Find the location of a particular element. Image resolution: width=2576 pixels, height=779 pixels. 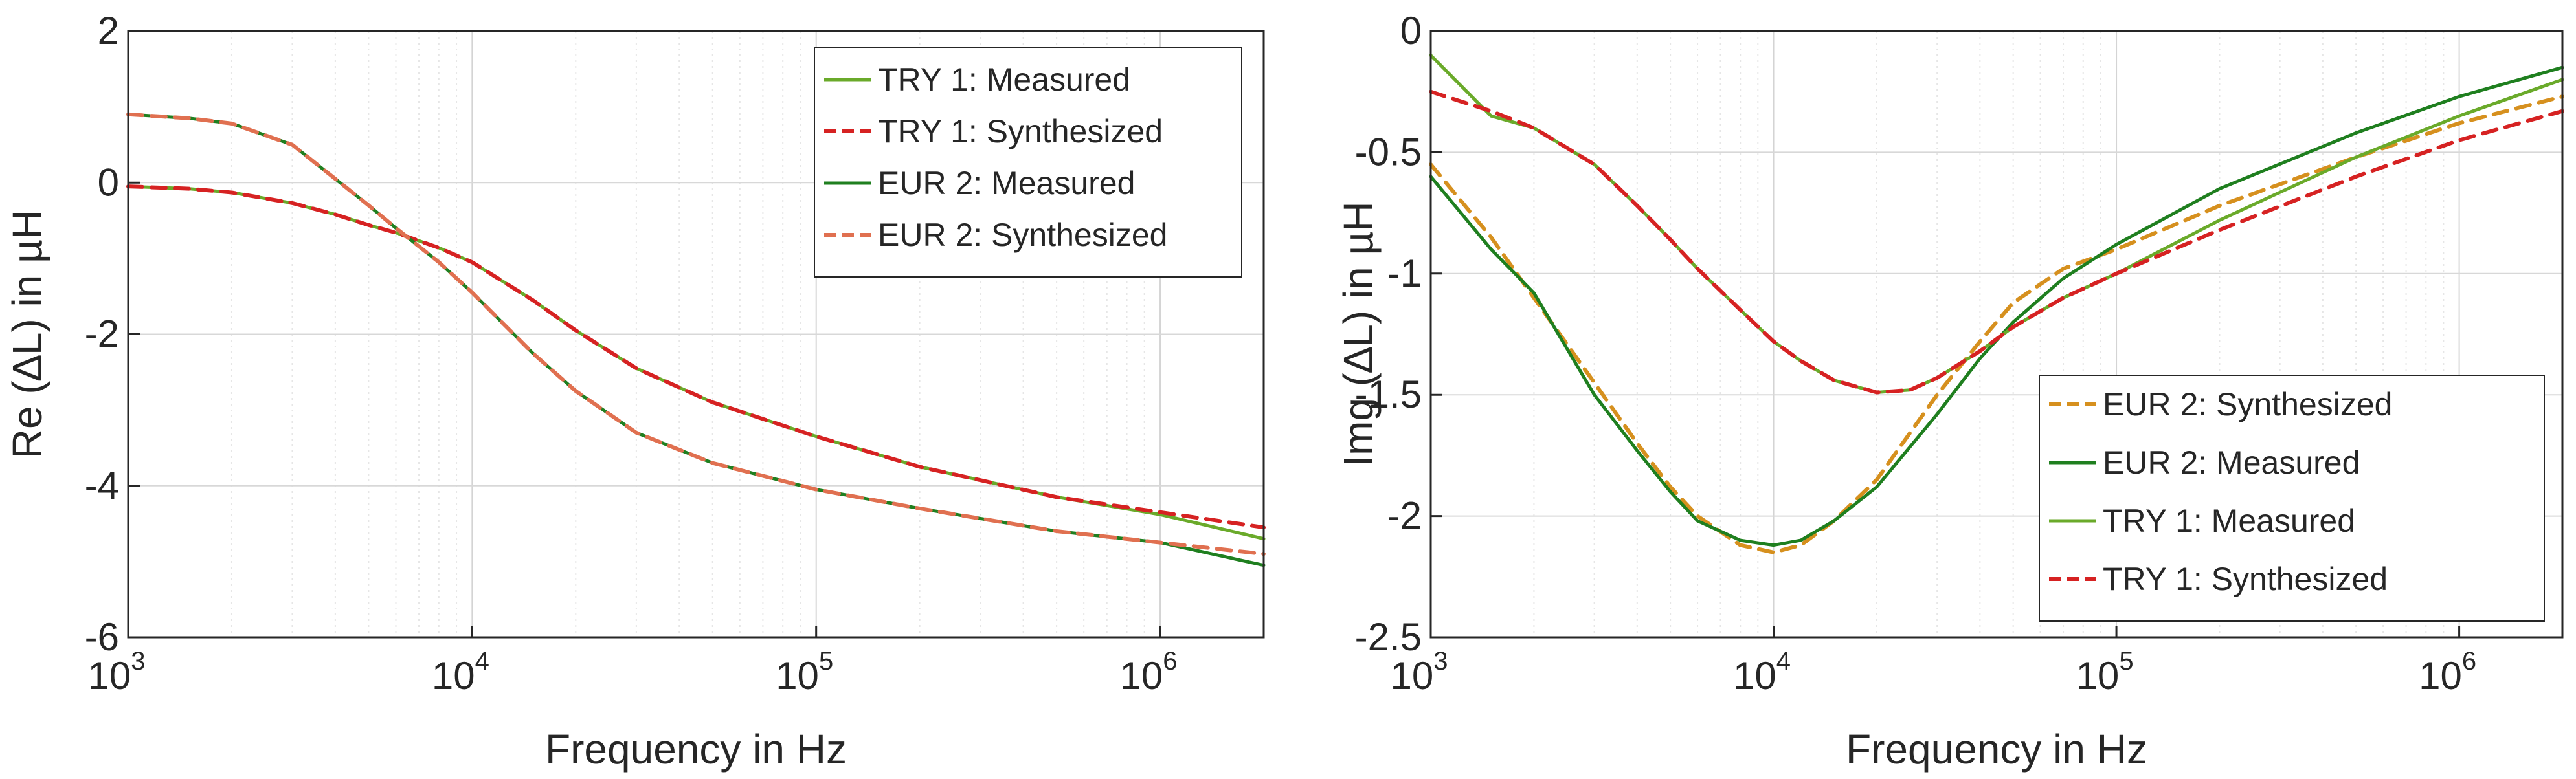

y-tick-label: -1 is located at coordinates (1405, 273).